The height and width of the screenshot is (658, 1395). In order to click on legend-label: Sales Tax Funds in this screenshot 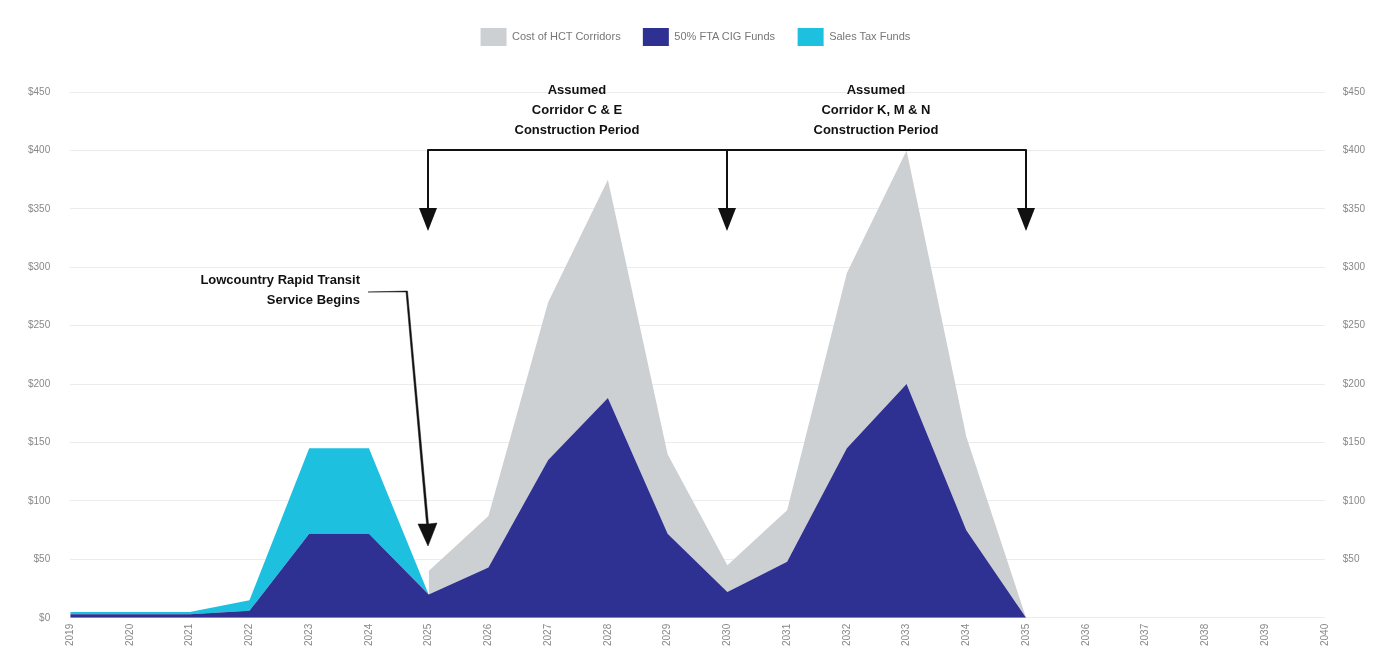, I will do `click(870, 36)`.